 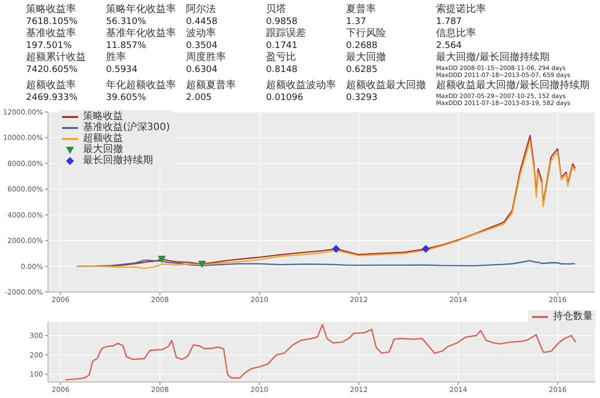 What do you see at coordinates (201, 34) in the screenshot?
I see `text: 波动率` at bounding box center [201, 34].